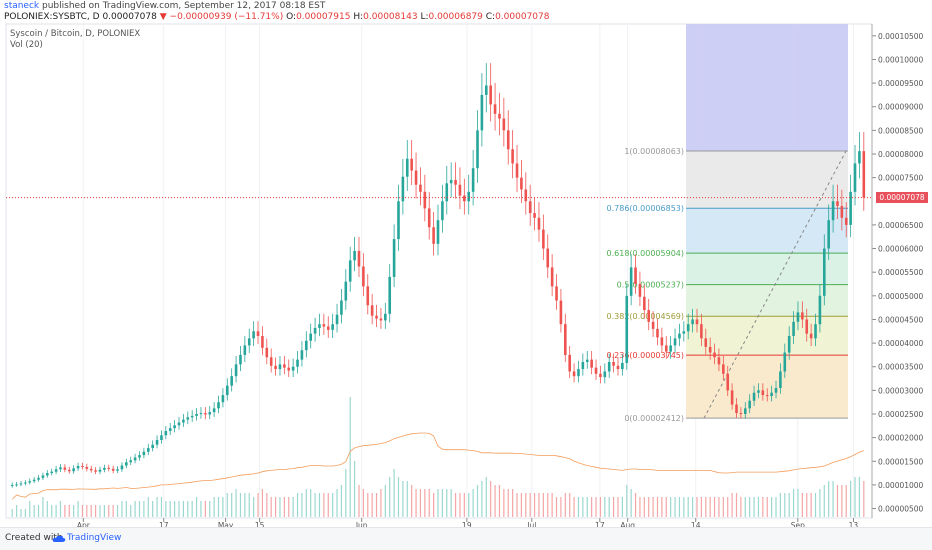 This screenshot has width=932, height=550. I want to click on tradingview-brand-link: TradingView, so click(94, 538).